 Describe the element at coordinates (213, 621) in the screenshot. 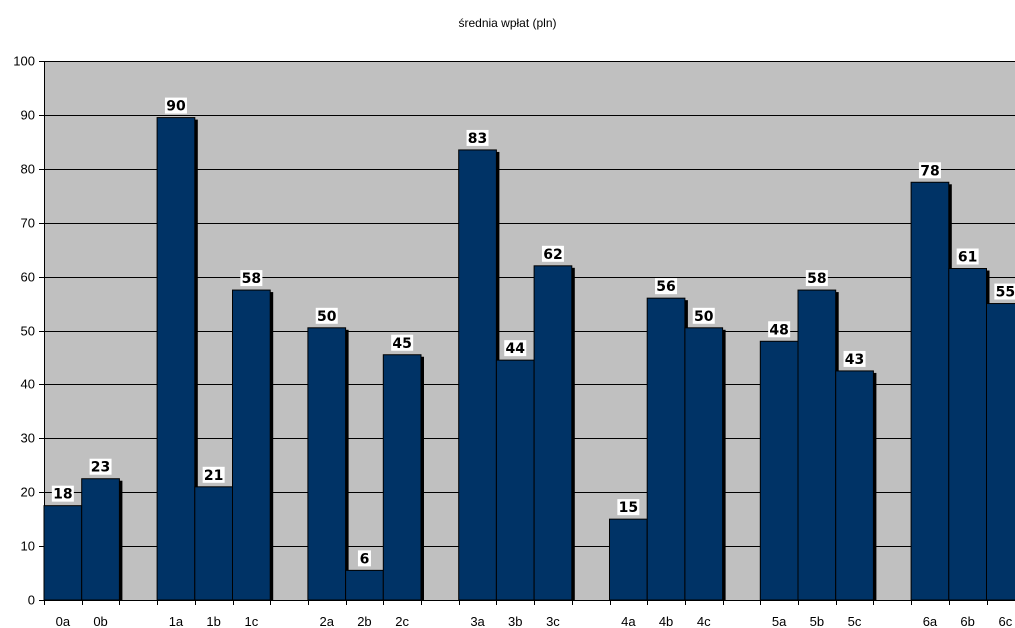

I see `x-tick-label-1b: 1b` at that location.